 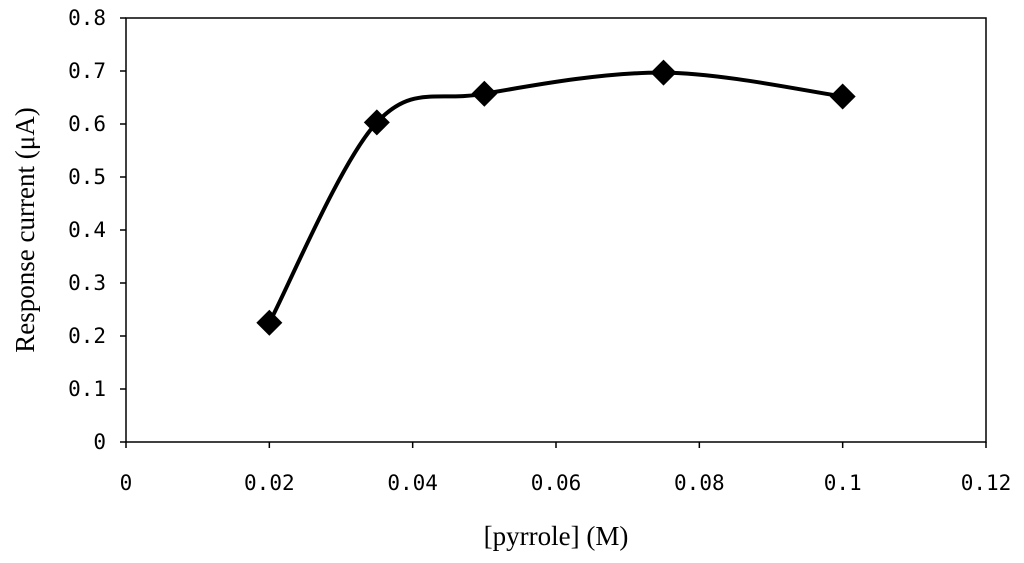 What do you see at coordinates (269, 483) in the screenshot?
I see `x-tick-label: 0.02` at bounding box center [269, 483].